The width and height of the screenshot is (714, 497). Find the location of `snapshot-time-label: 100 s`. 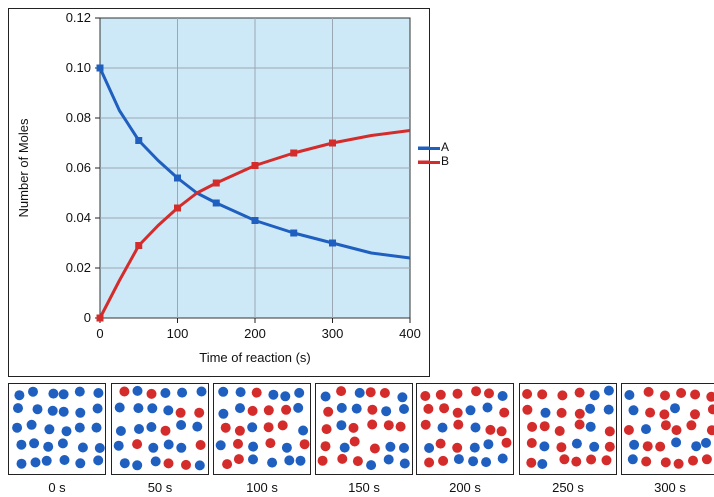

snapshot-time-label: 100 s is located at coordinates (262, 487).